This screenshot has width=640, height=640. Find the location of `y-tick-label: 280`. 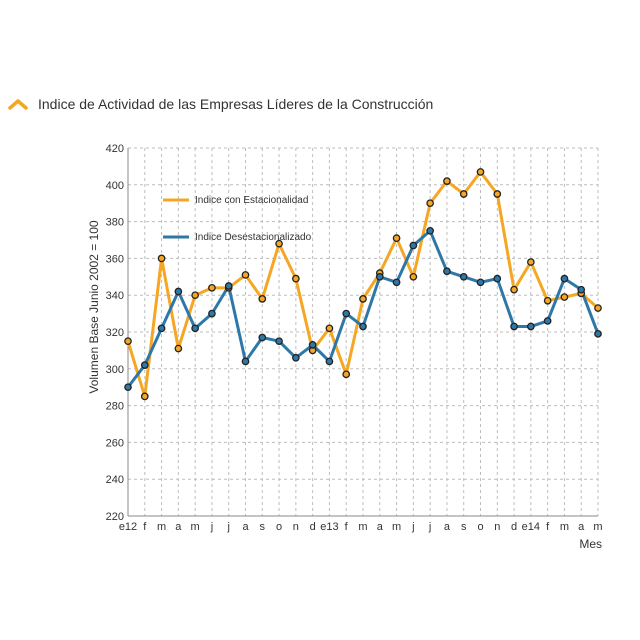

y-tick-label: 280 is located at coordinates (115, 407).